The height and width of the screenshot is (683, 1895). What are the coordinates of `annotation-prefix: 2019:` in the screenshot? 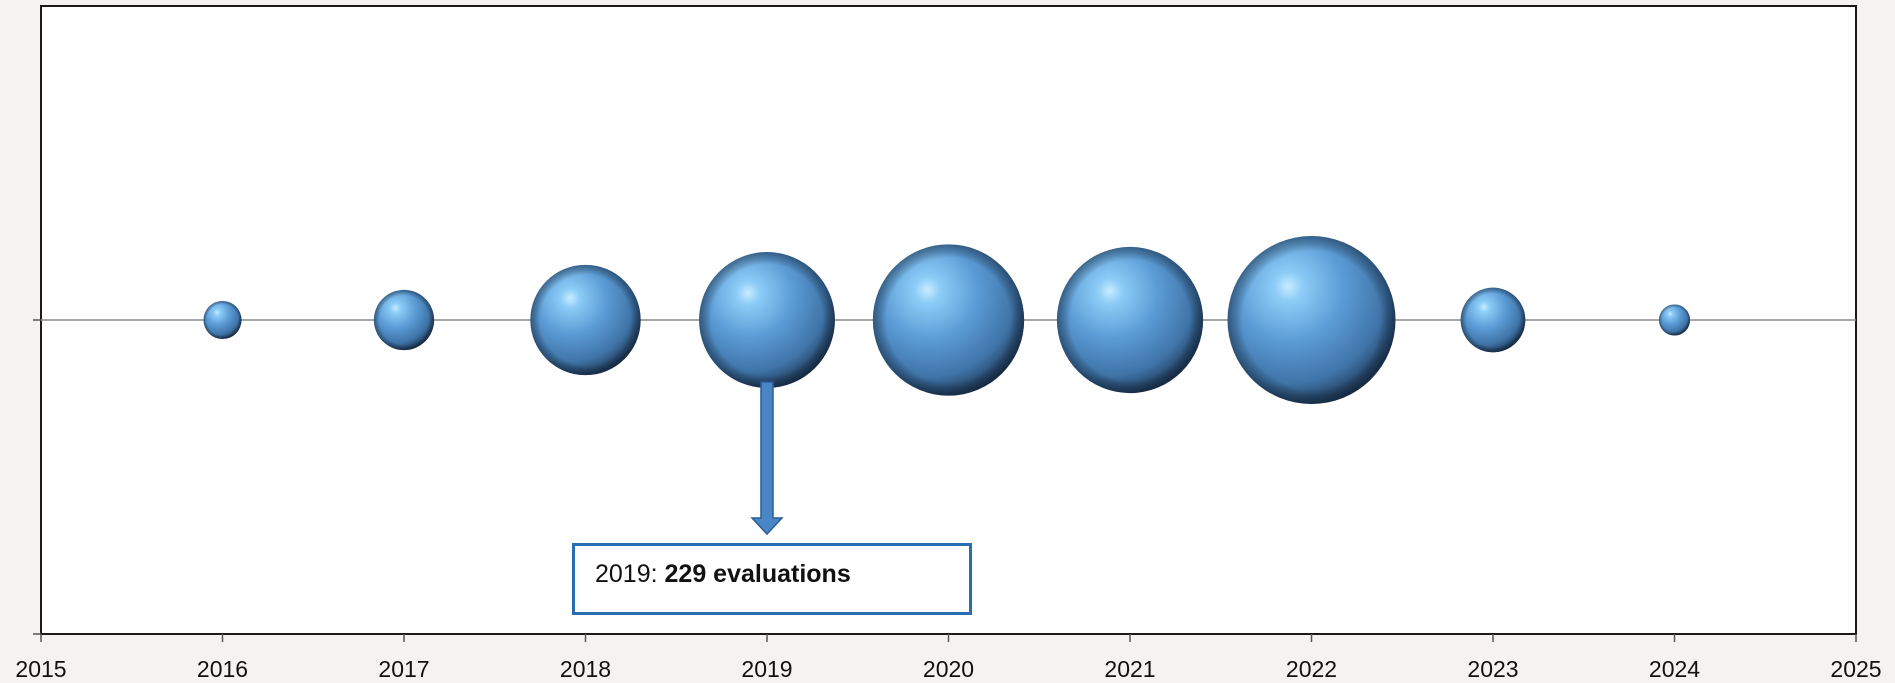 It's located at (630, 574).